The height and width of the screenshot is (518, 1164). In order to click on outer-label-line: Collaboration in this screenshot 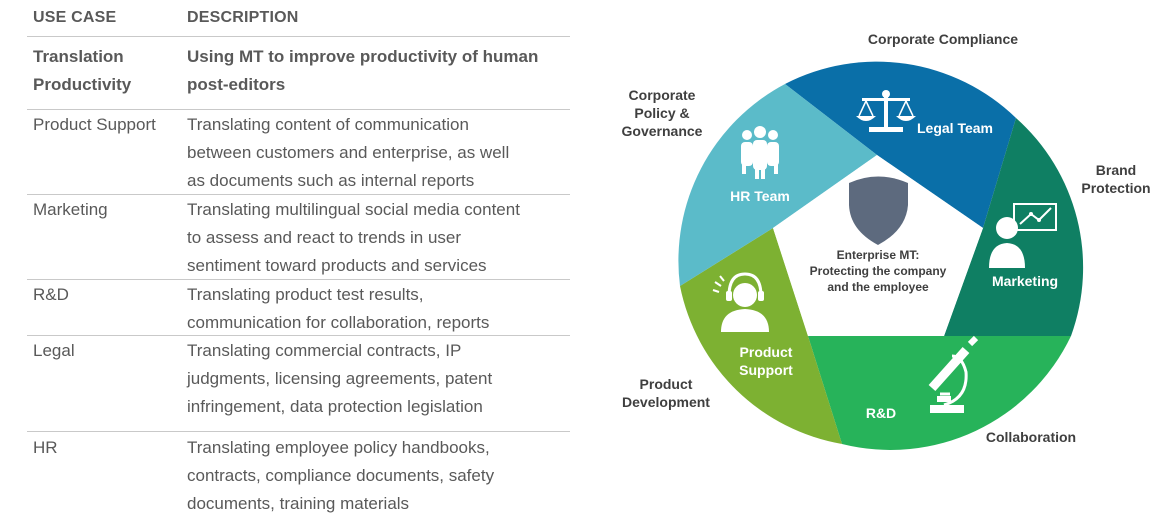, I will do `click(1031, 437)`.